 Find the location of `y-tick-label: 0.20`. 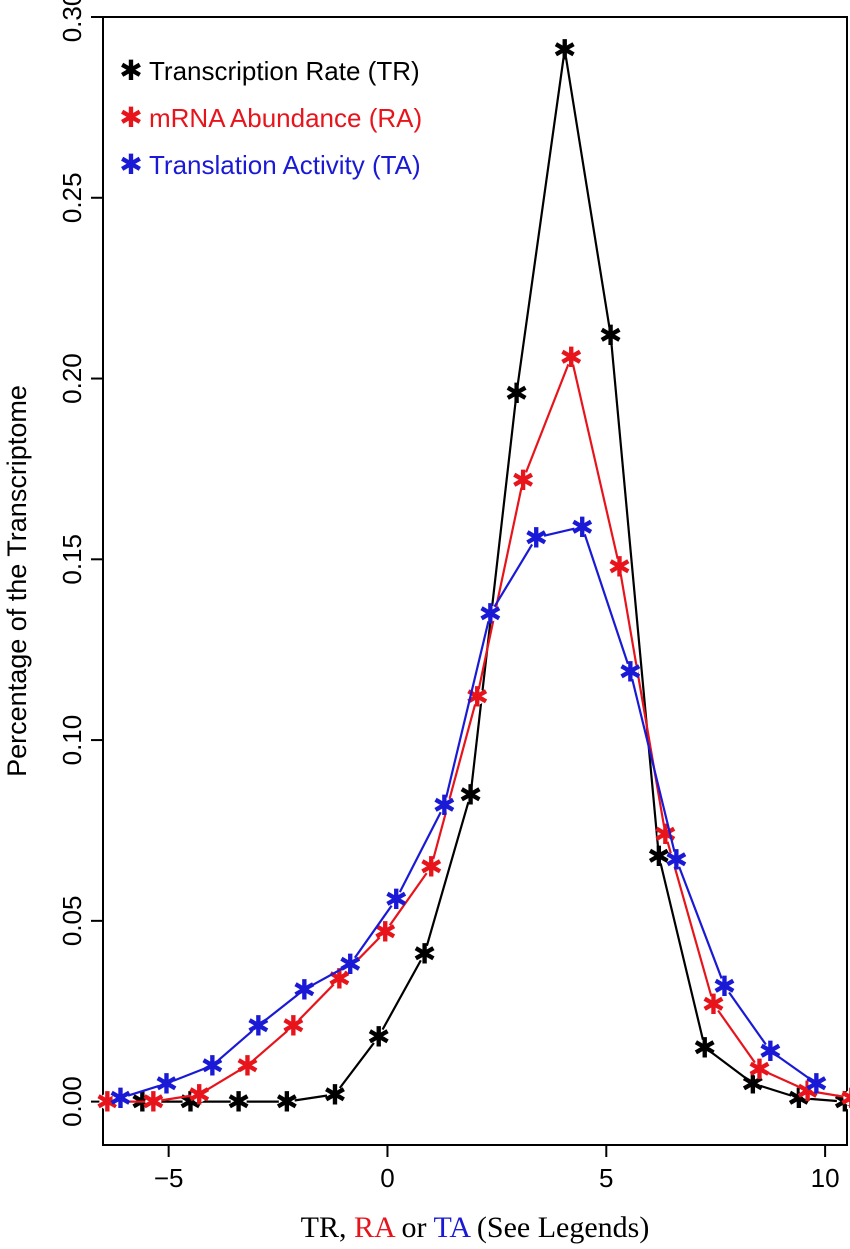

y-tick-label: 0.20 is located at coordinates (72, 378).